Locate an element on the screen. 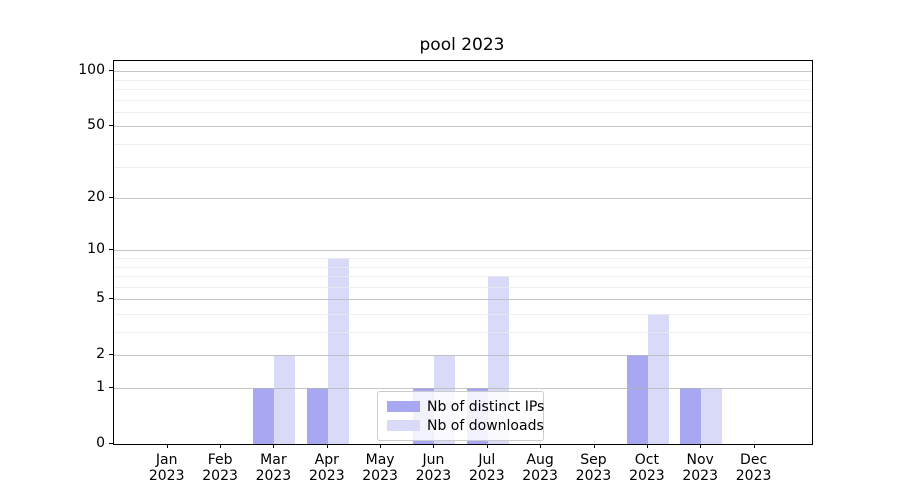  bar-ips-oct is located at coordinates (637, 399).